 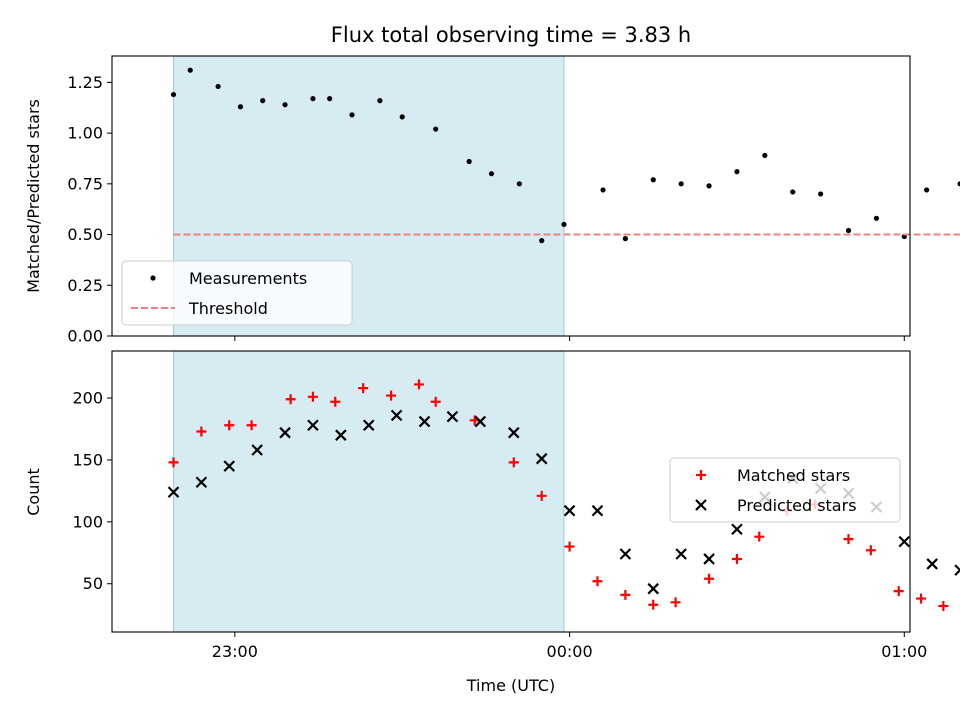 I want to click on legend-label: Measurements, so click(x=248, y=278).